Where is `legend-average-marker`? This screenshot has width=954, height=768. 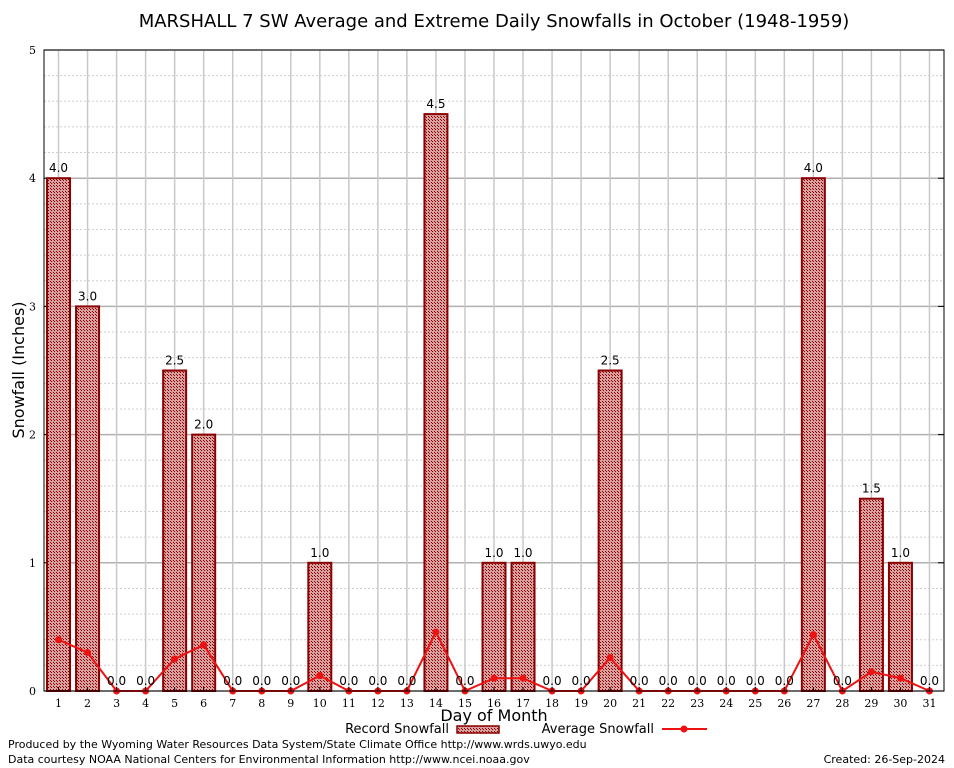 legend-average-marker is located at coordinates (684, 729).